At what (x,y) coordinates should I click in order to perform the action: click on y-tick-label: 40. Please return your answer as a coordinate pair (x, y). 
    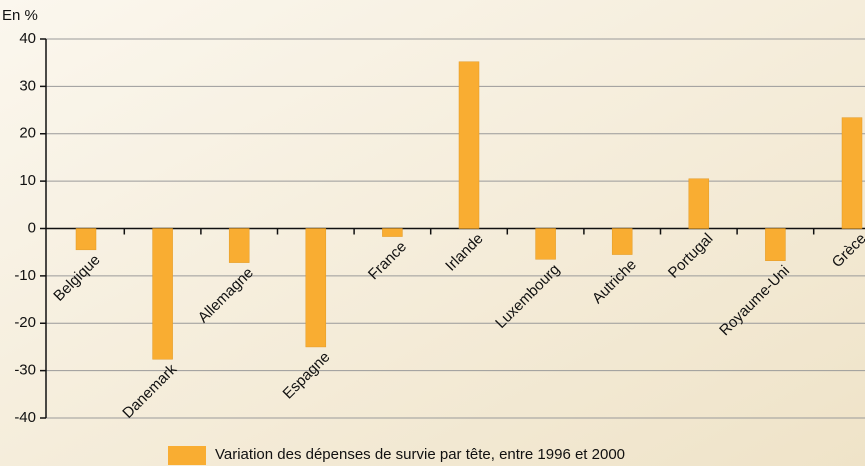
    Looking at the image, I should click on (27, 38).